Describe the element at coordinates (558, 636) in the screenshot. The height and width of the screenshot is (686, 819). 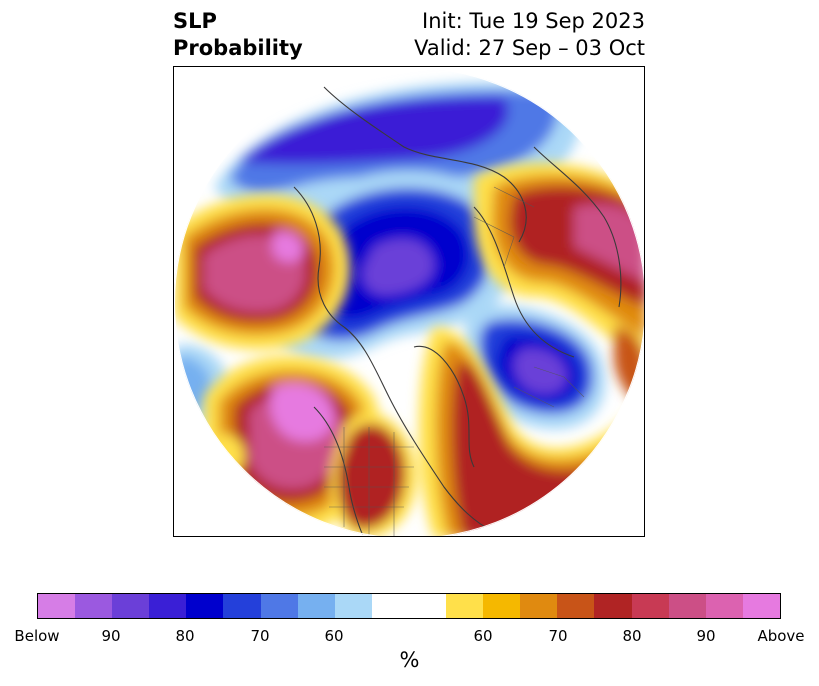
I see `cbar-tick-above-70: 70` at that location.